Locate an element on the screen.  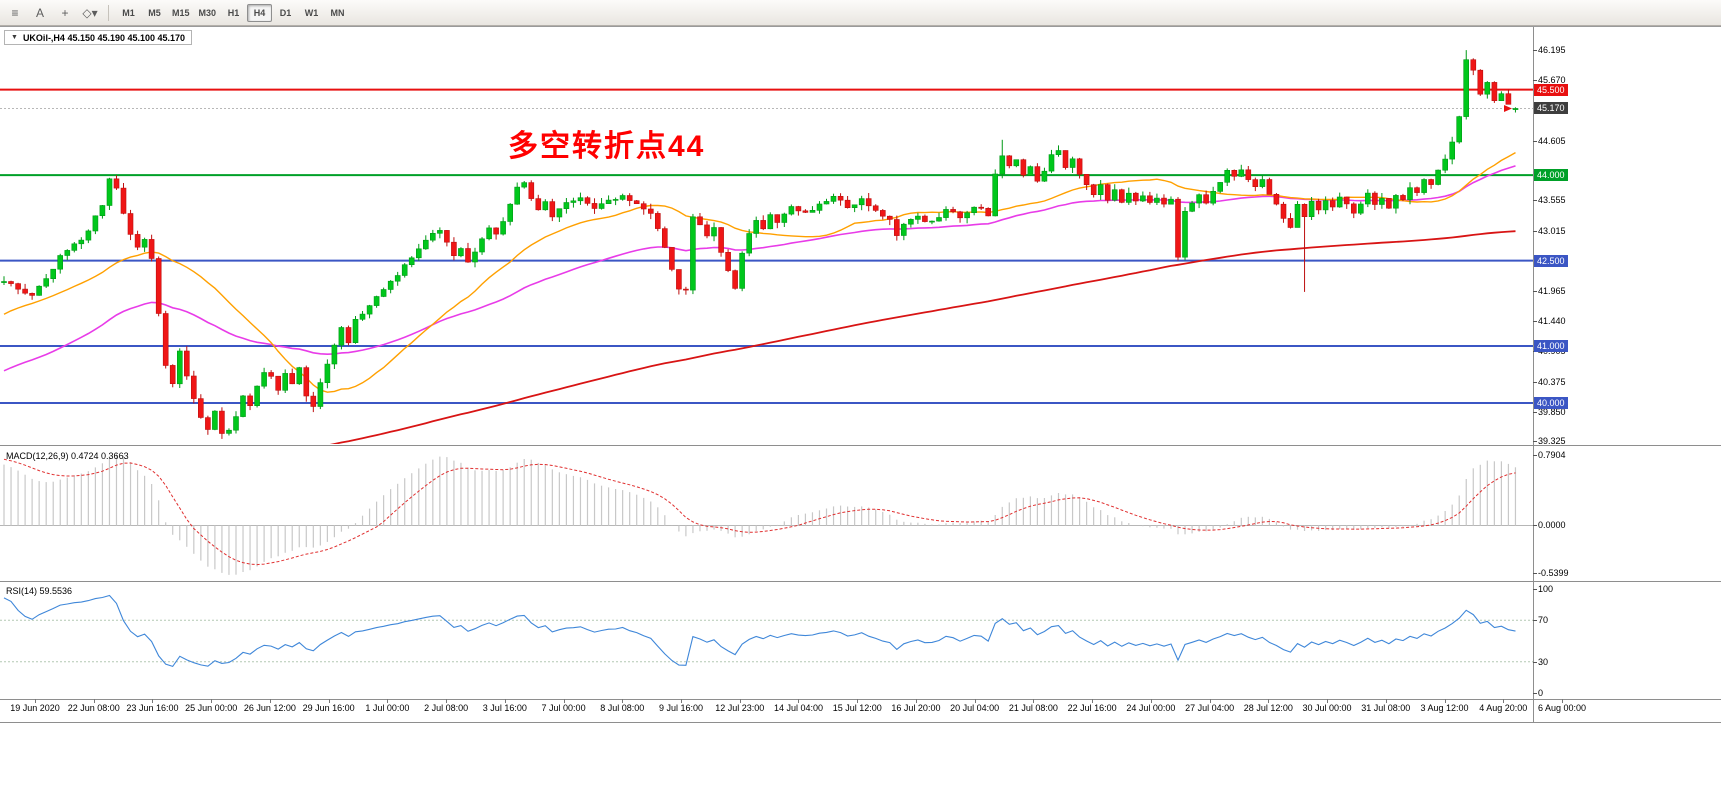
panel-splitter-macd is located at coordinates (860, 445).